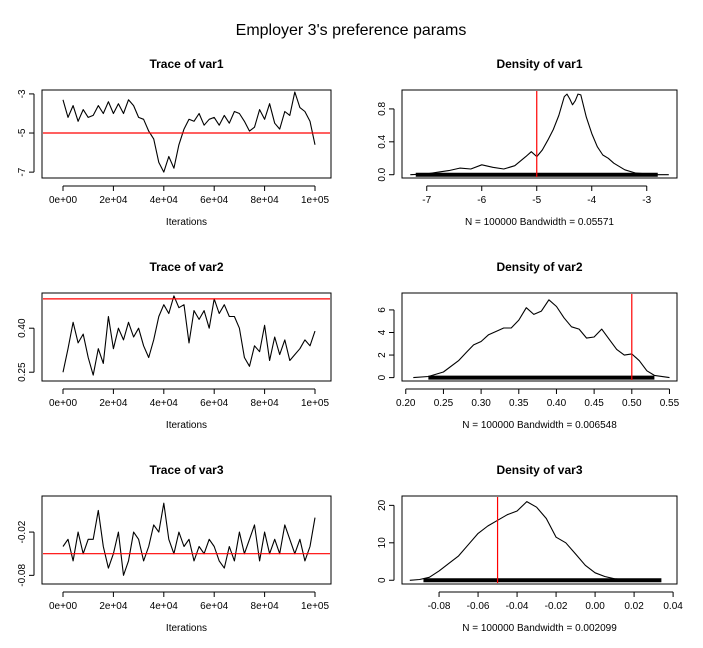 Image resolution: width=703 pixels, height=648 pixels. I want to click on y-tick-label: -7, so click(22, 171).